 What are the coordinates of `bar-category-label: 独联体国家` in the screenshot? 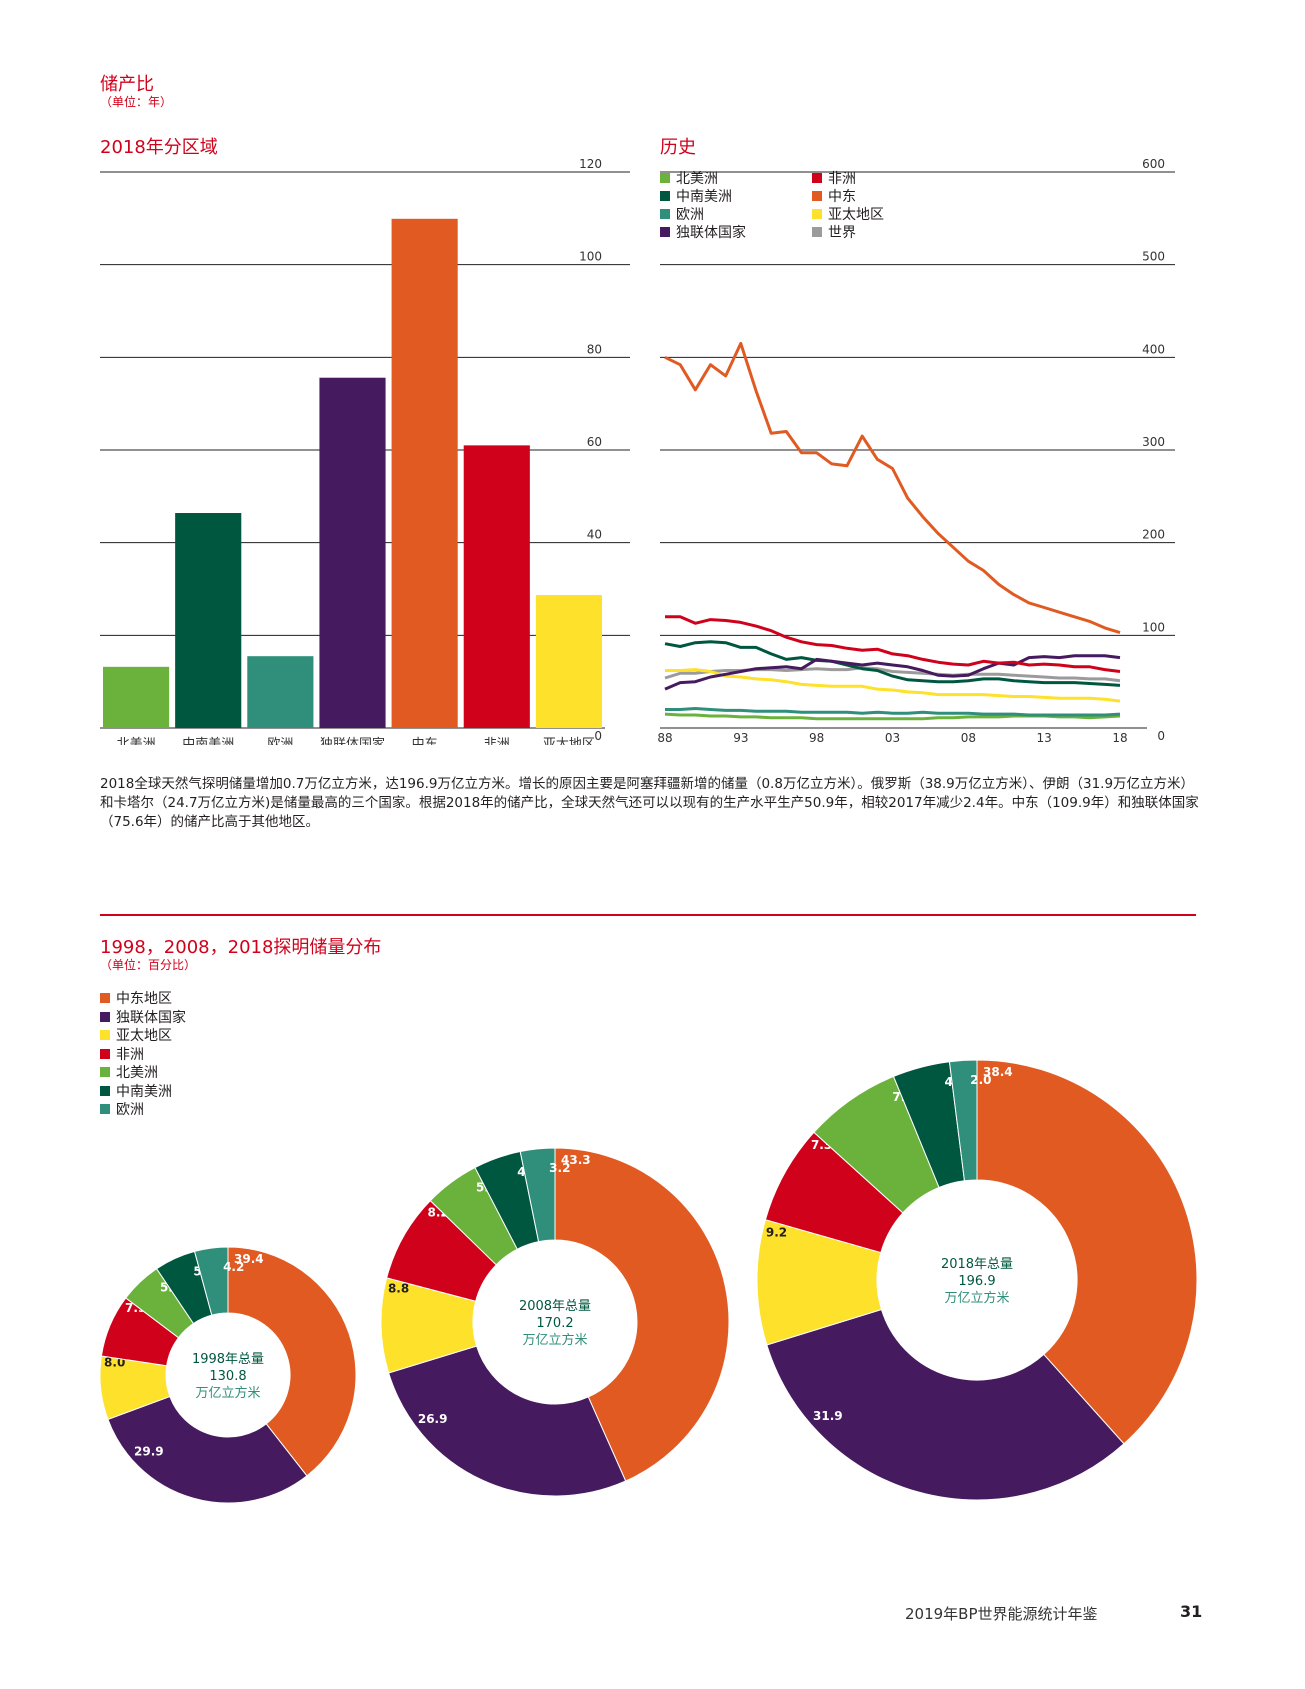 It's located at (352, 740).